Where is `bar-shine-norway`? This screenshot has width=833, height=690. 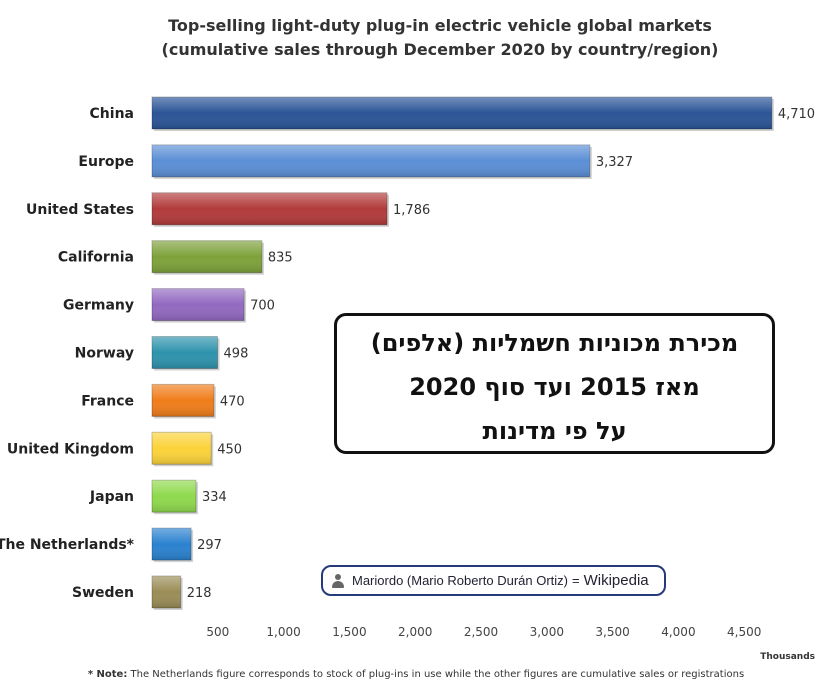 bar-shine-norway is located at coordinates (185, 352).